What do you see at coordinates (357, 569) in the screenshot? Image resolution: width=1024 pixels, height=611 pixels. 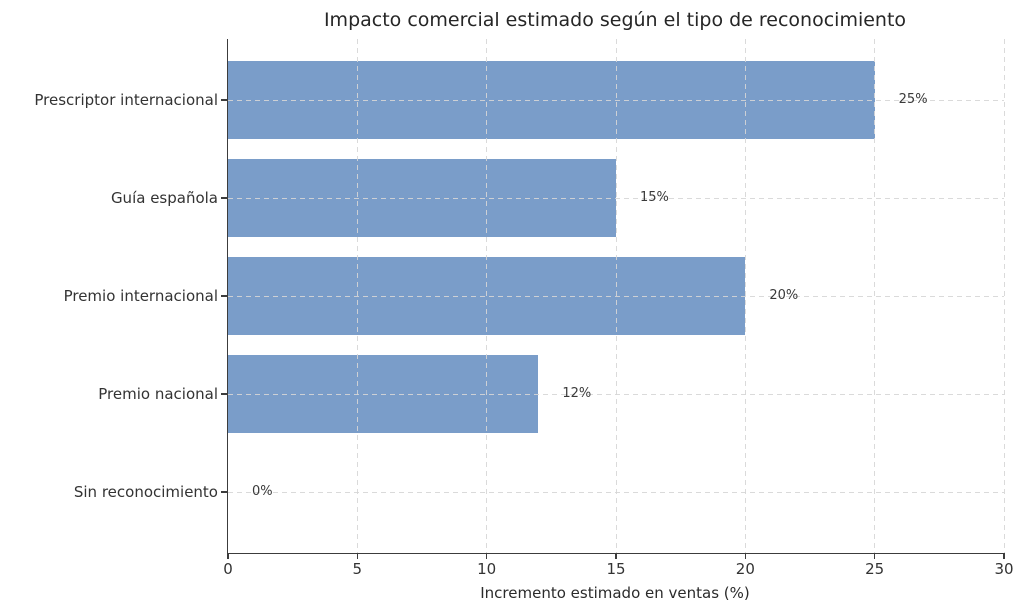 I see `x-tick-label: 5` at bounding box center [357, 569].